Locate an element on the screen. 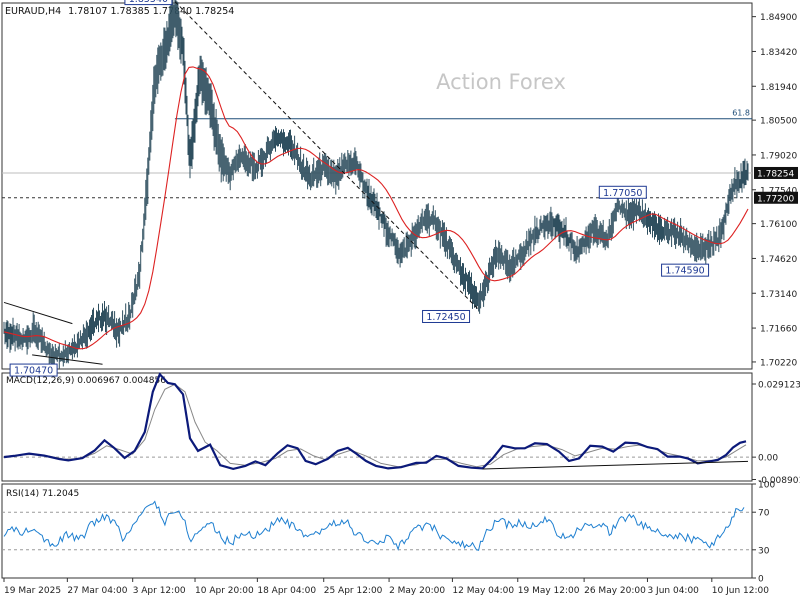 The width and height of the screenshot is (800, 604). rsi-label: RSI(14) 71.2045 is located at coordinates (42, 494).